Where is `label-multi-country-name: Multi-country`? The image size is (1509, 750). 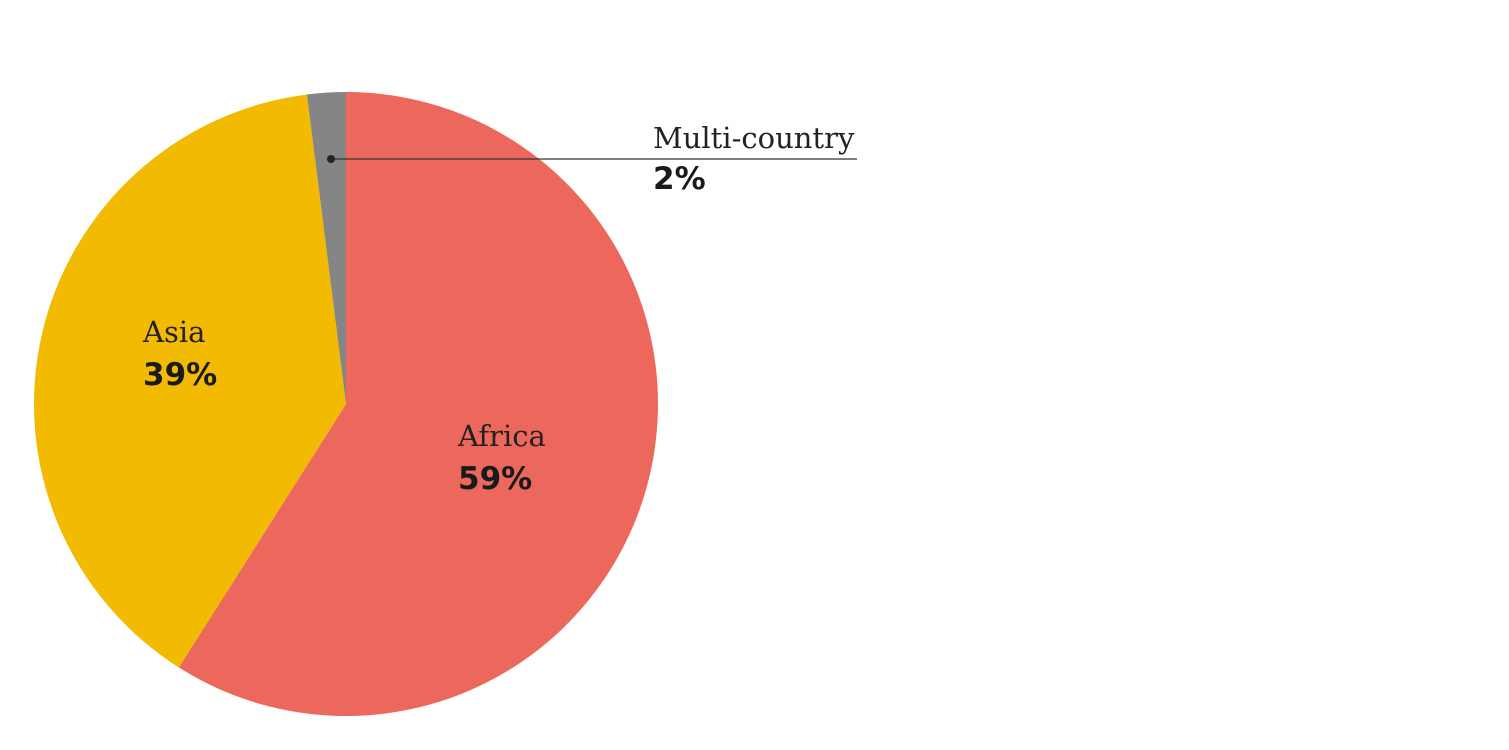 label-multi-country-name: Multi-country is located at coordinates (754, 138).